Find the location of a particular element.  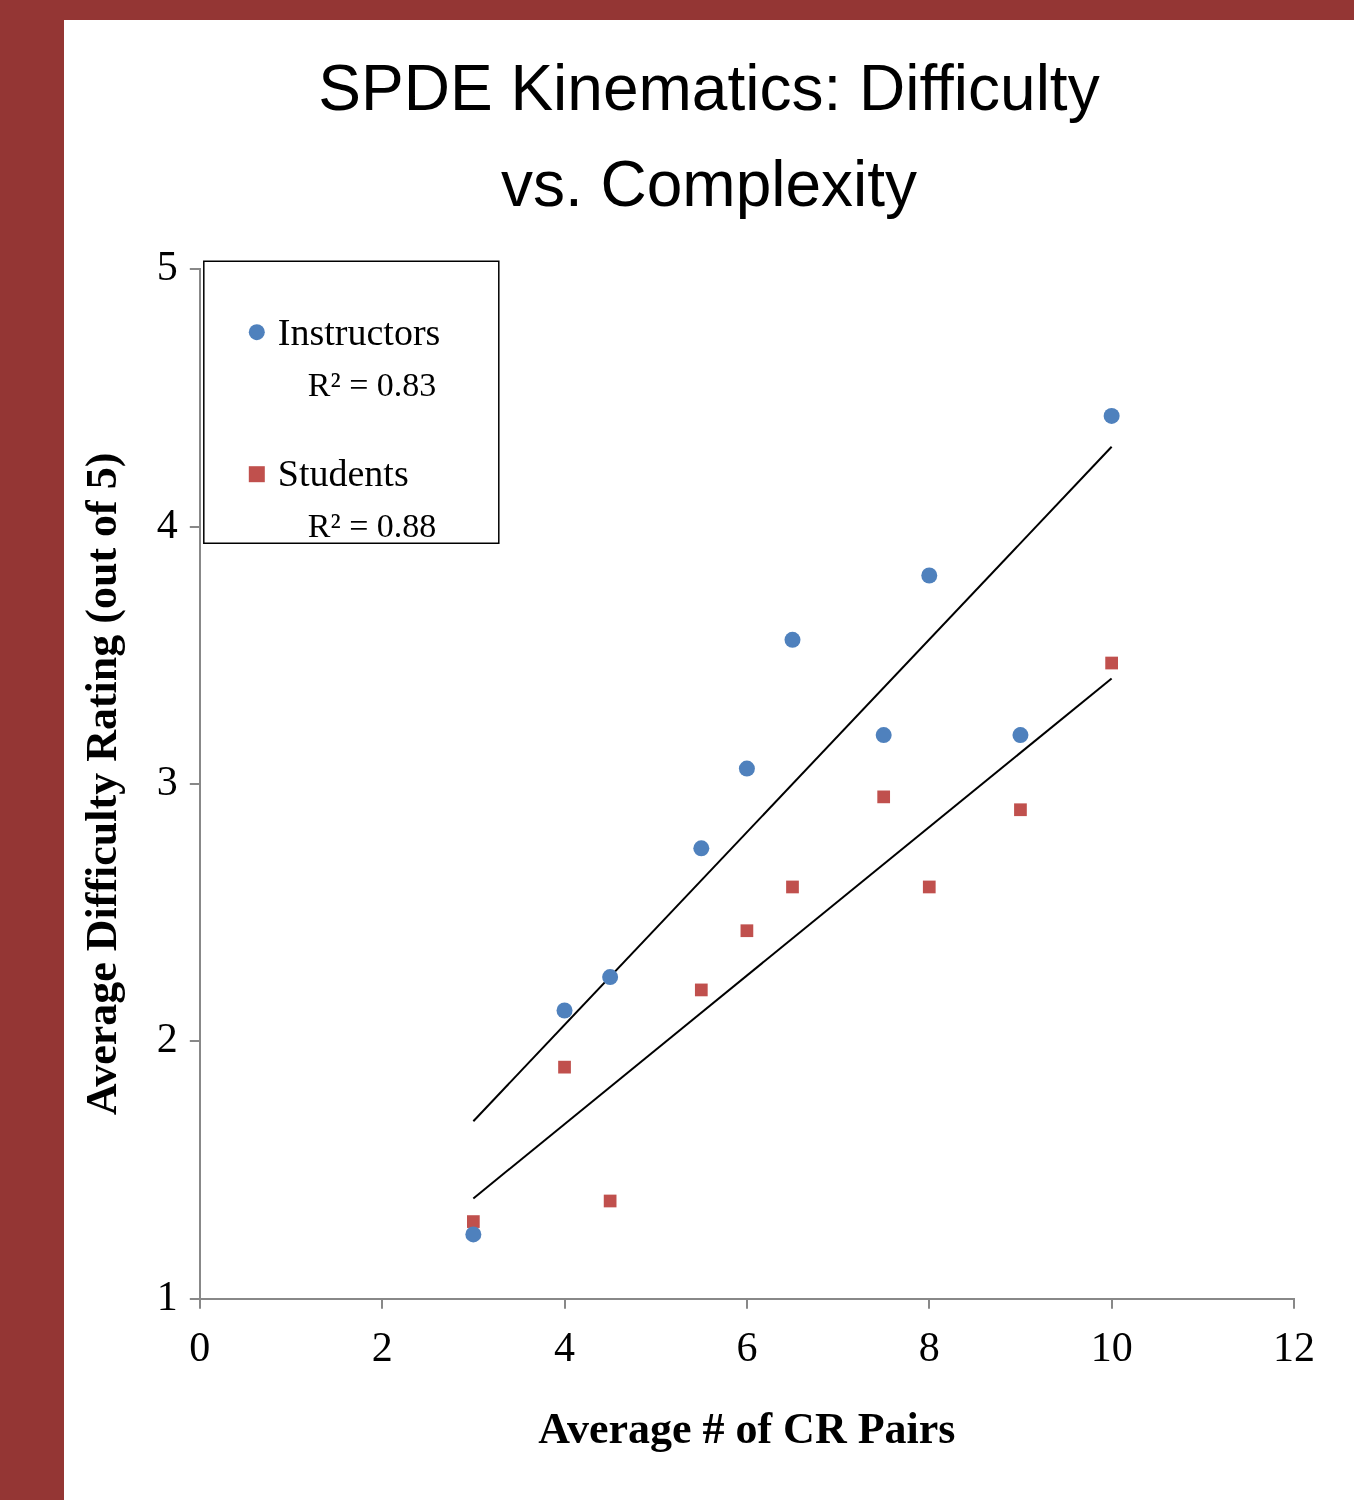

y-tick-label: 4 is located at coordinates (167, 523).